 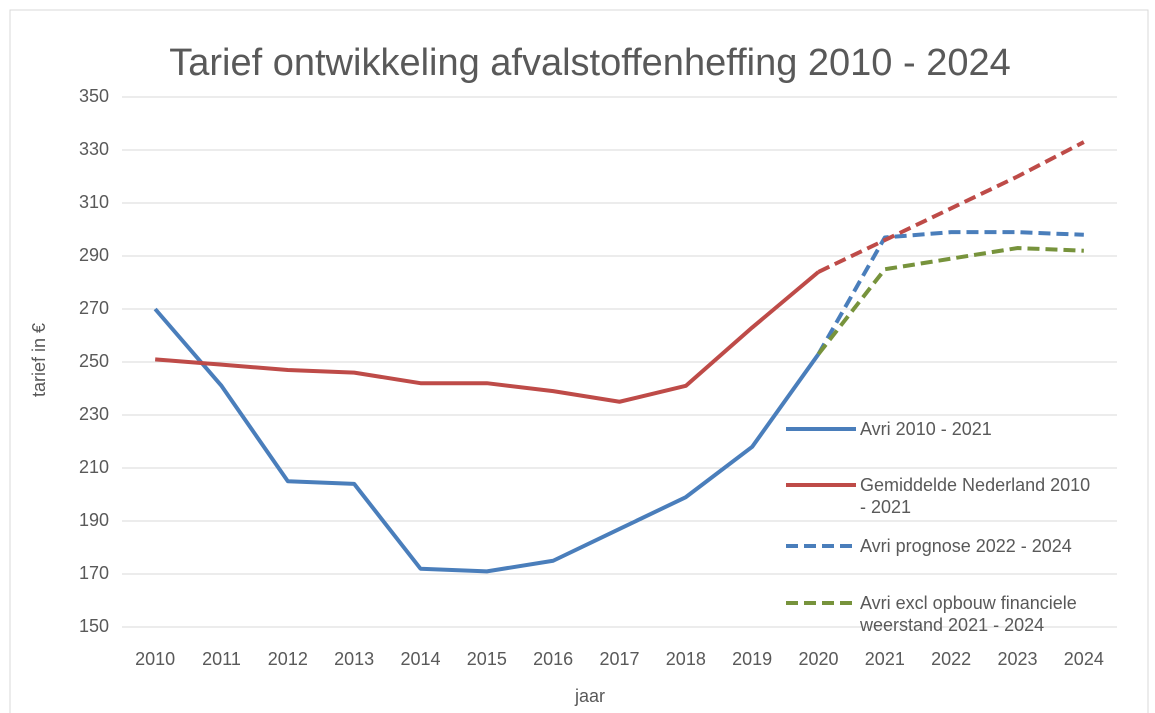 I want to click on x-tick-label: 2017, so click(x=619, y=659).